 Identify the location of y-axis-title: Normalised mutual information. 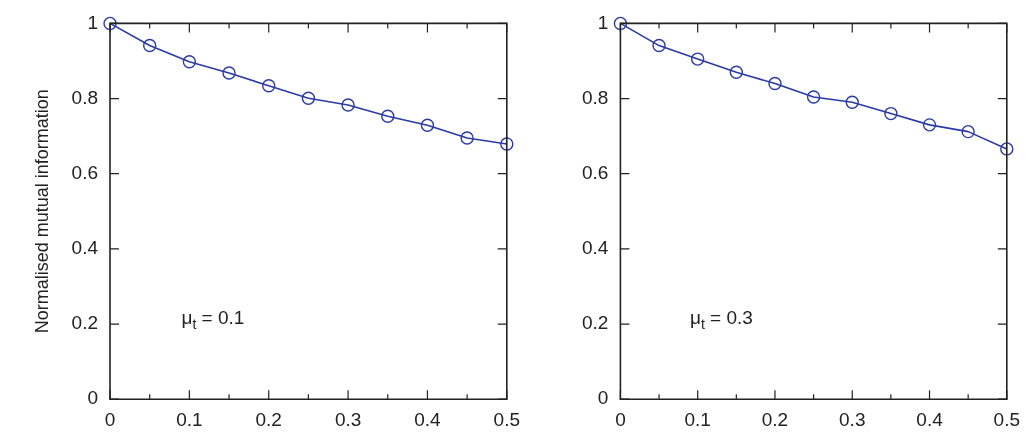
(41, 211).